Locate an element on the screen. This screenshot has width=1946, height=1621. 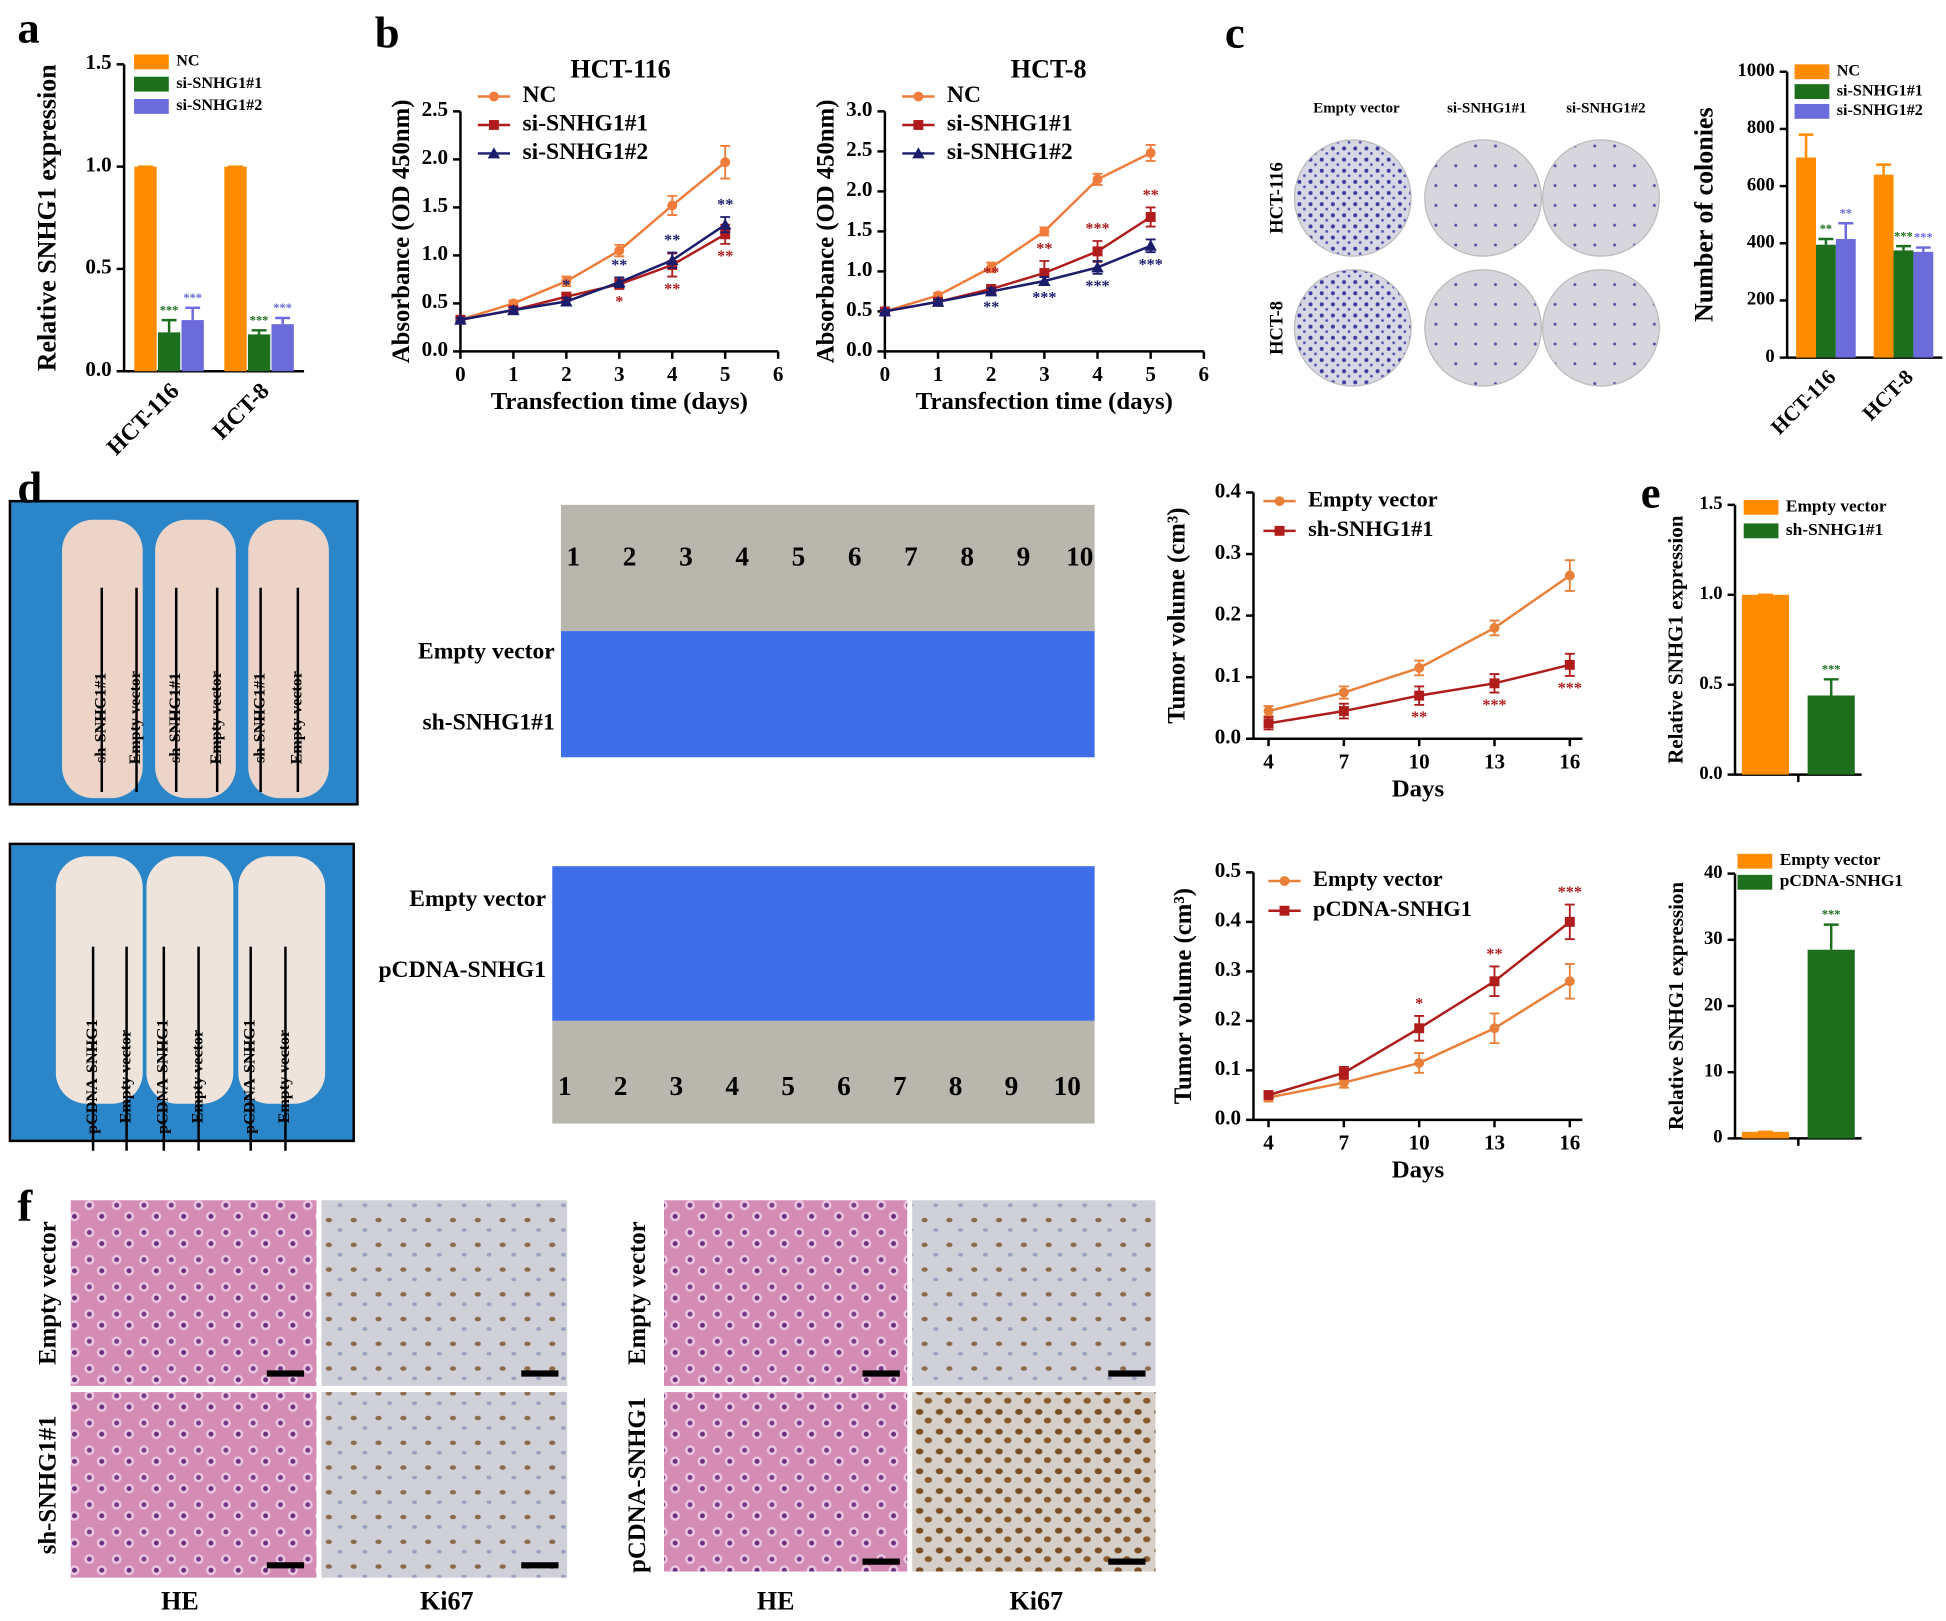
legend-label: NC is located at coordinates (964, 95).